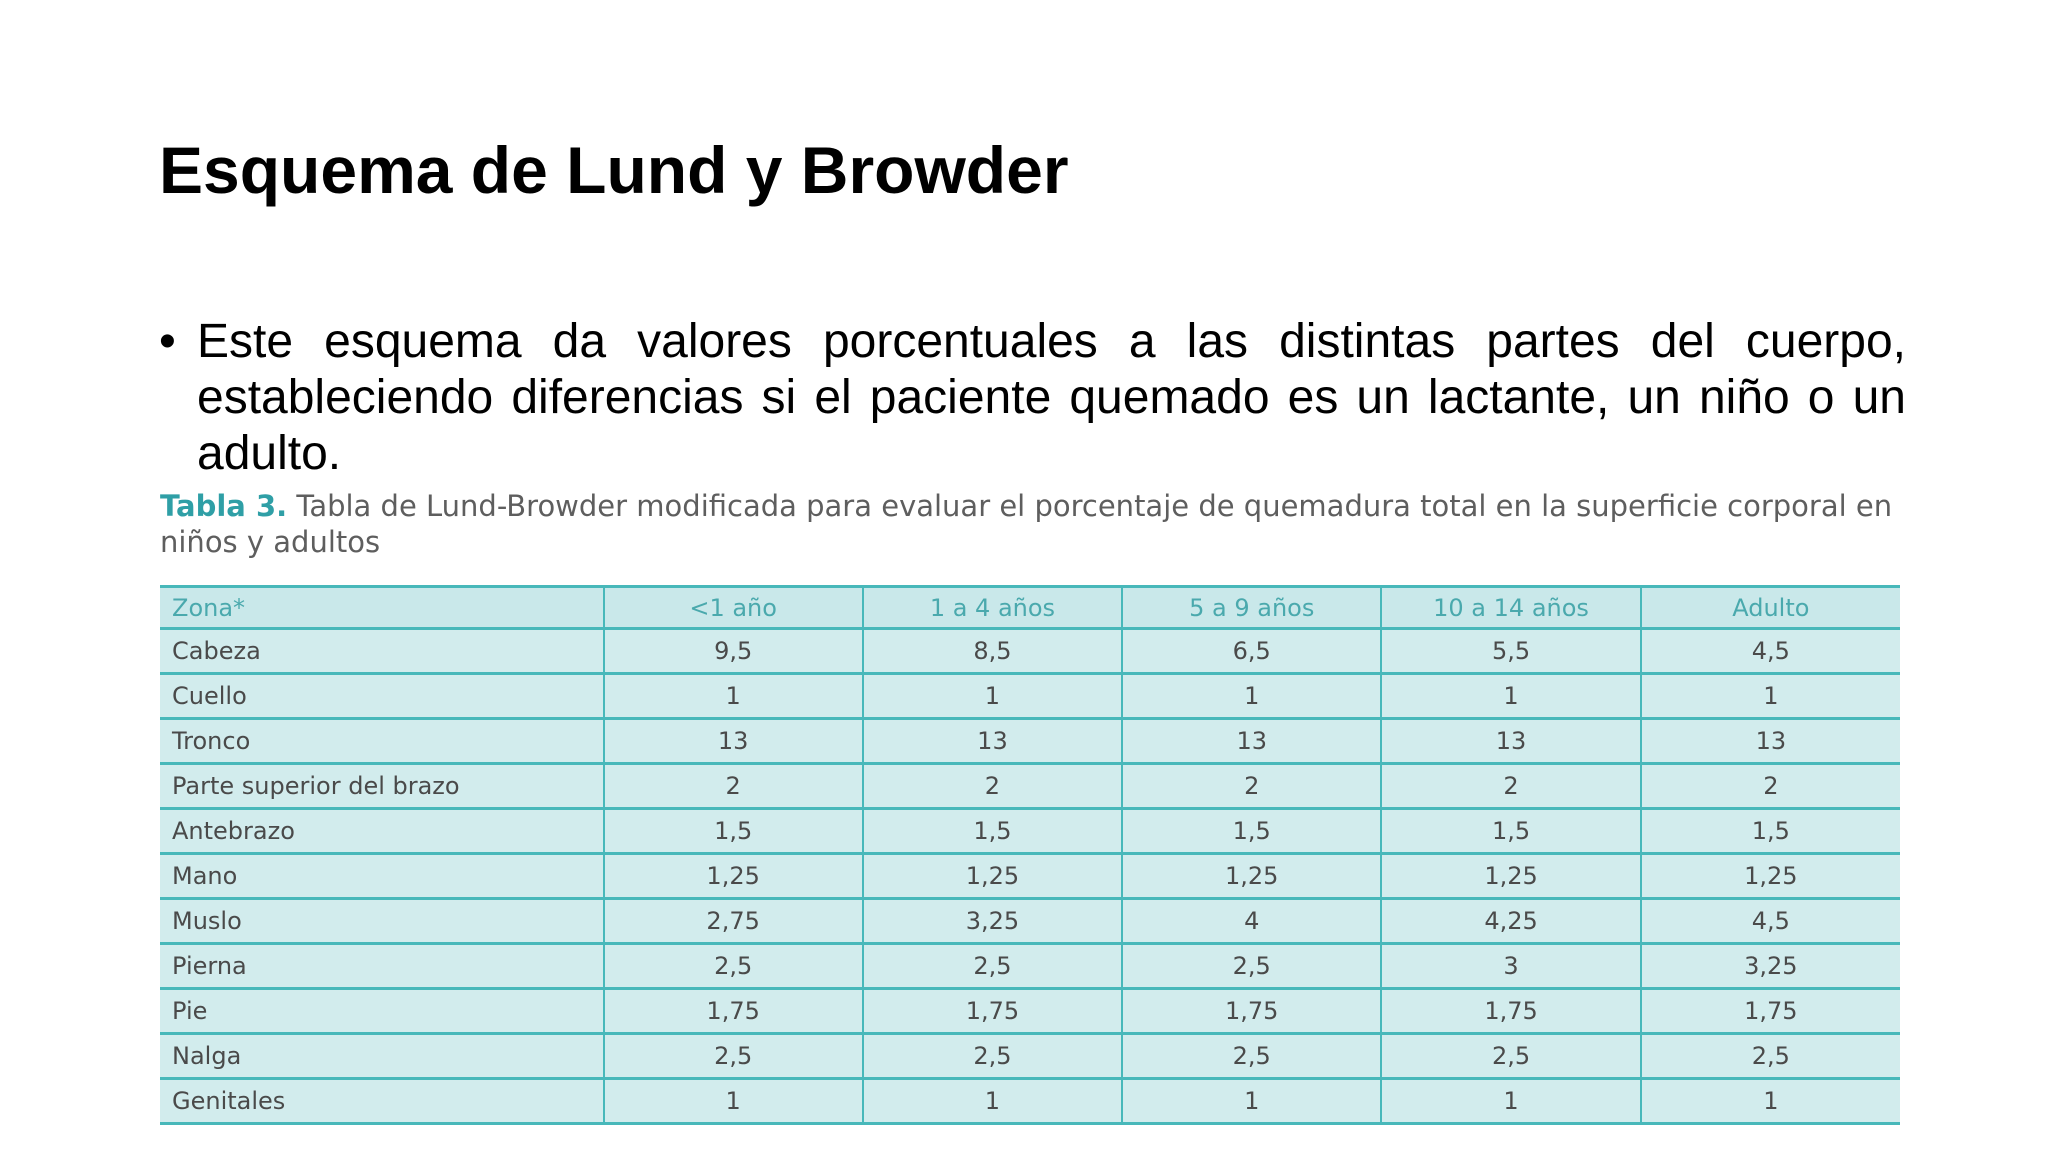 This screenshot has width=2048, height=1152. What do you see at coordinates (382, 607) in the screenshot?
I see `header-zona: Zona*` at bounding box center [382, 607].